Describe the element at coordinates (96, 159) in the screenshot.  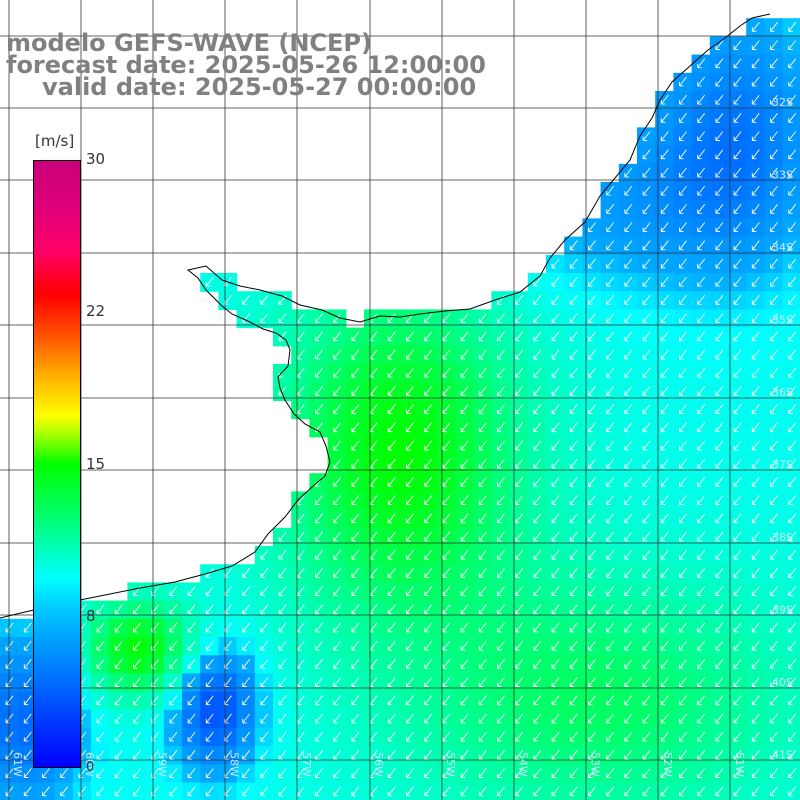
I see `colorbar-tick-30: 30` at that location.